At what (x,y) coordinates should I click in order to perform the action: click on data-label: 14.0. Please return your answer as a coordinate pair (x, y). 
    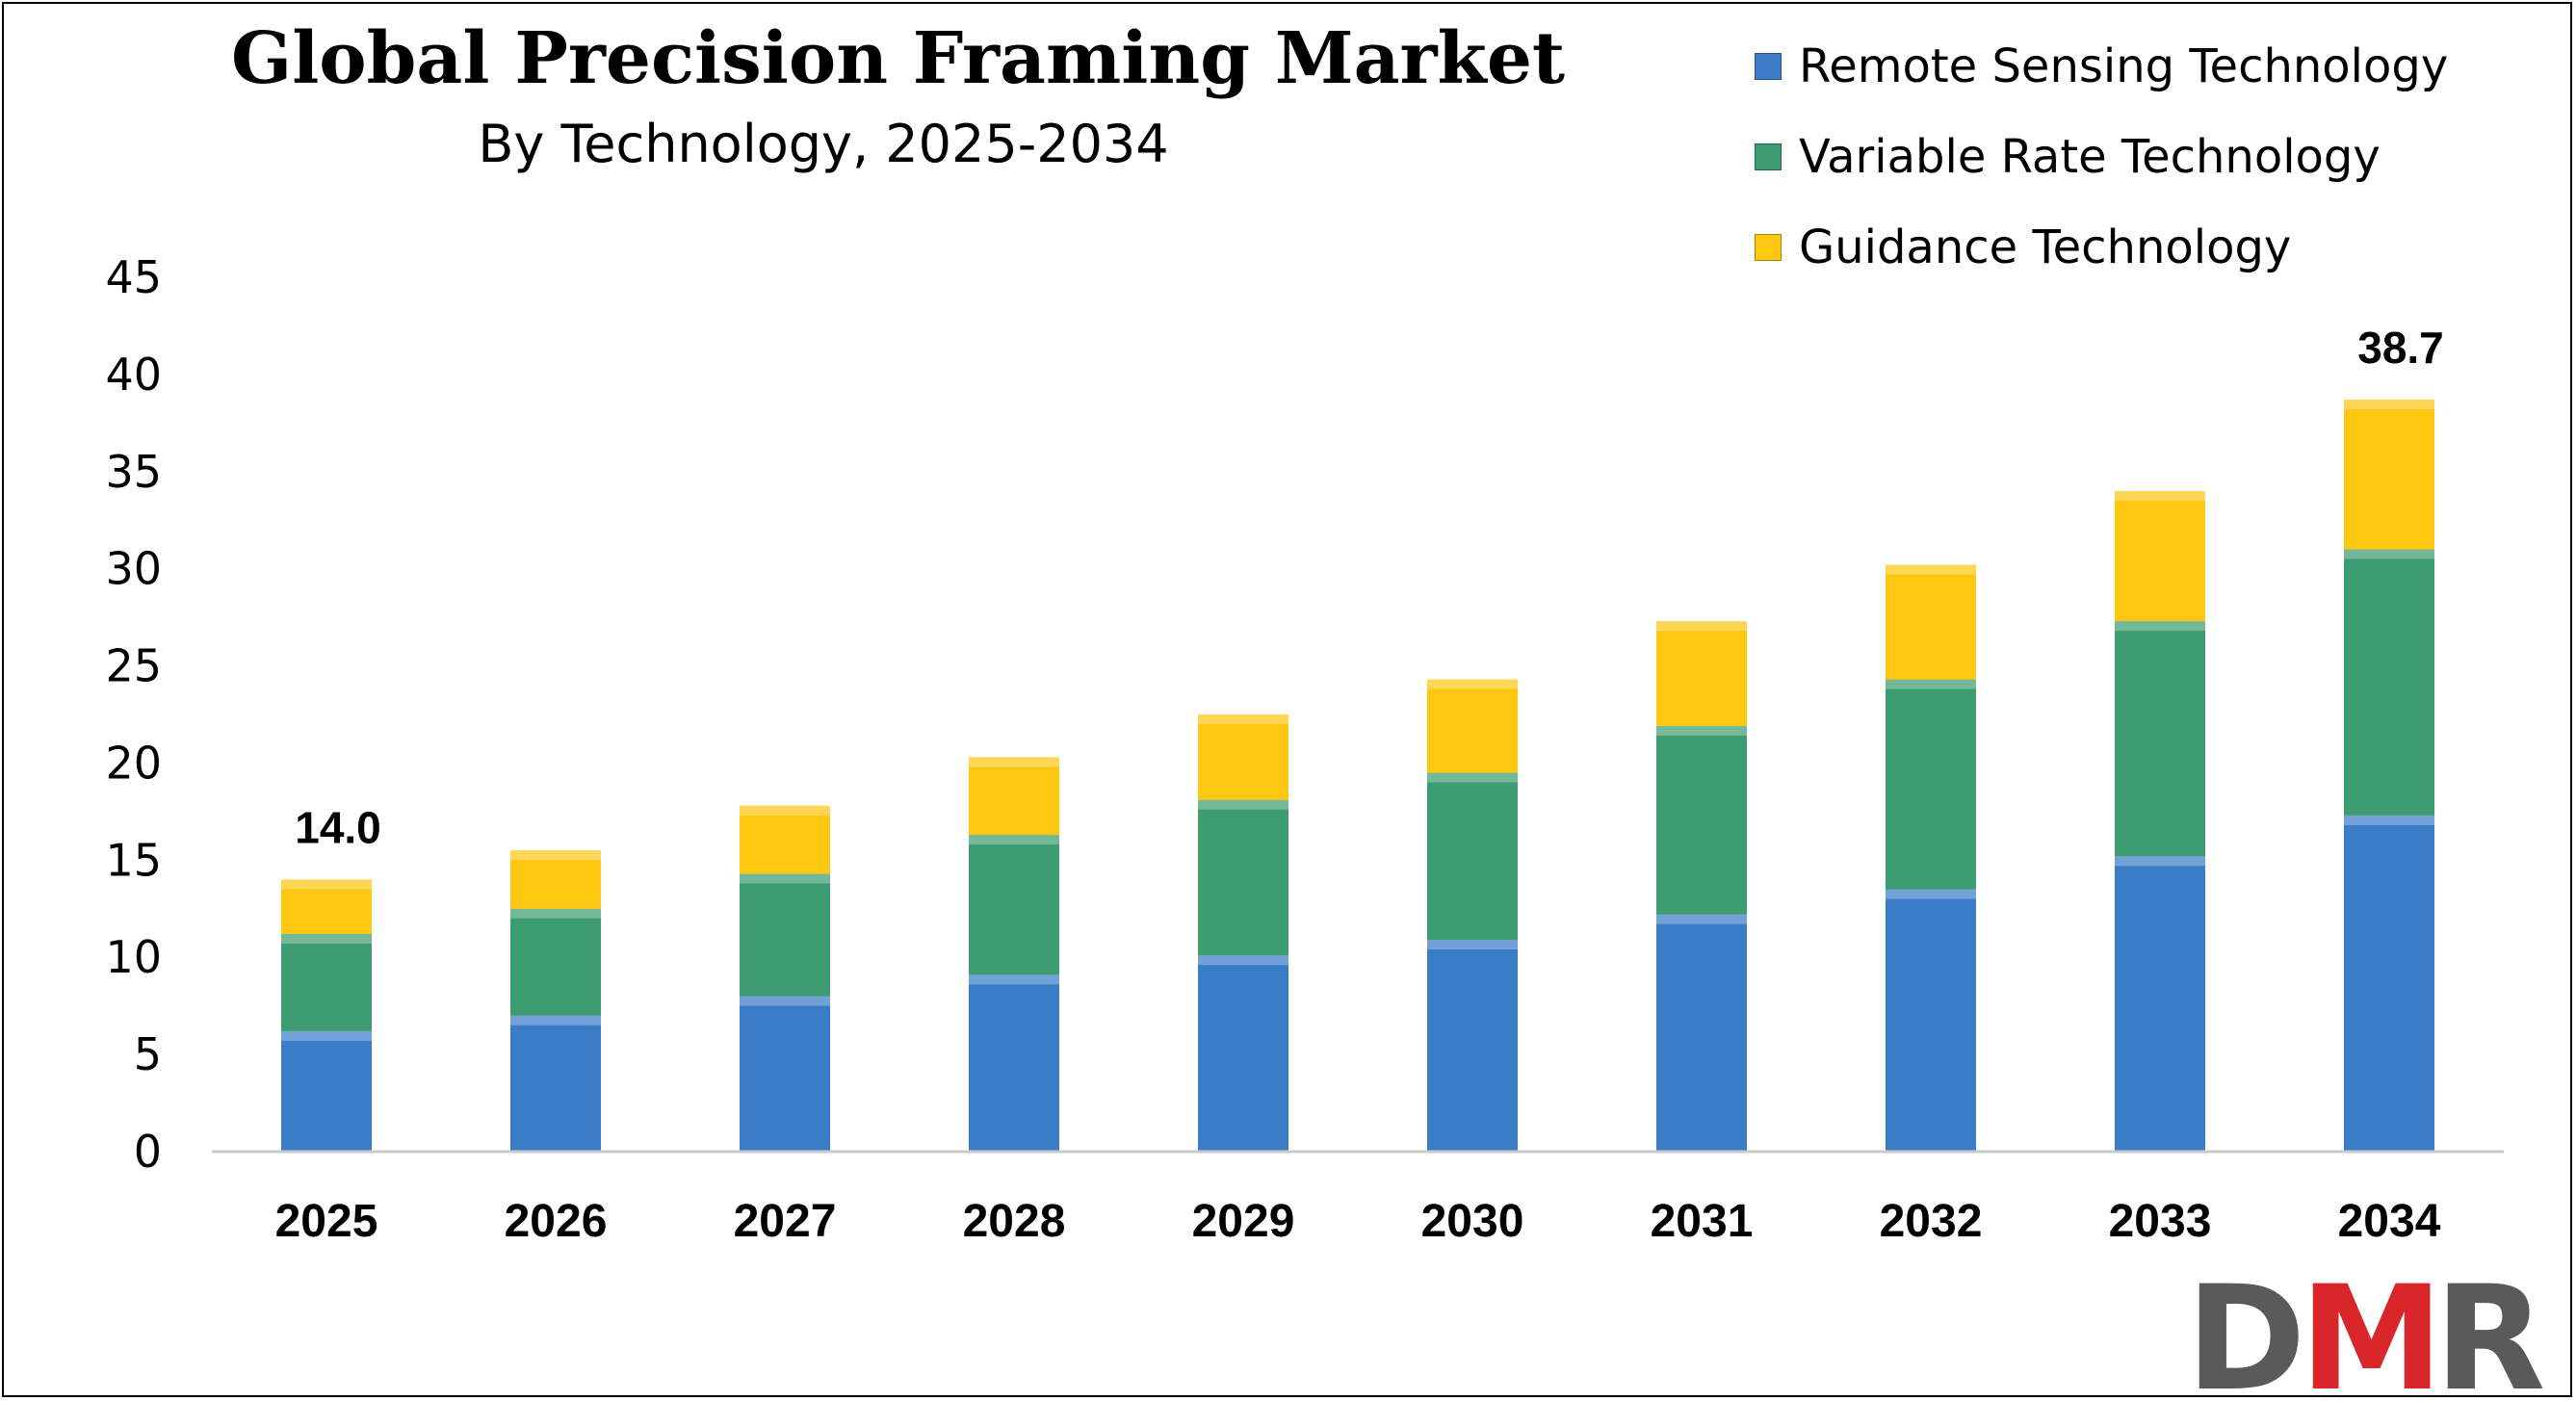
    Looking at the image, I should click on (338, 828).